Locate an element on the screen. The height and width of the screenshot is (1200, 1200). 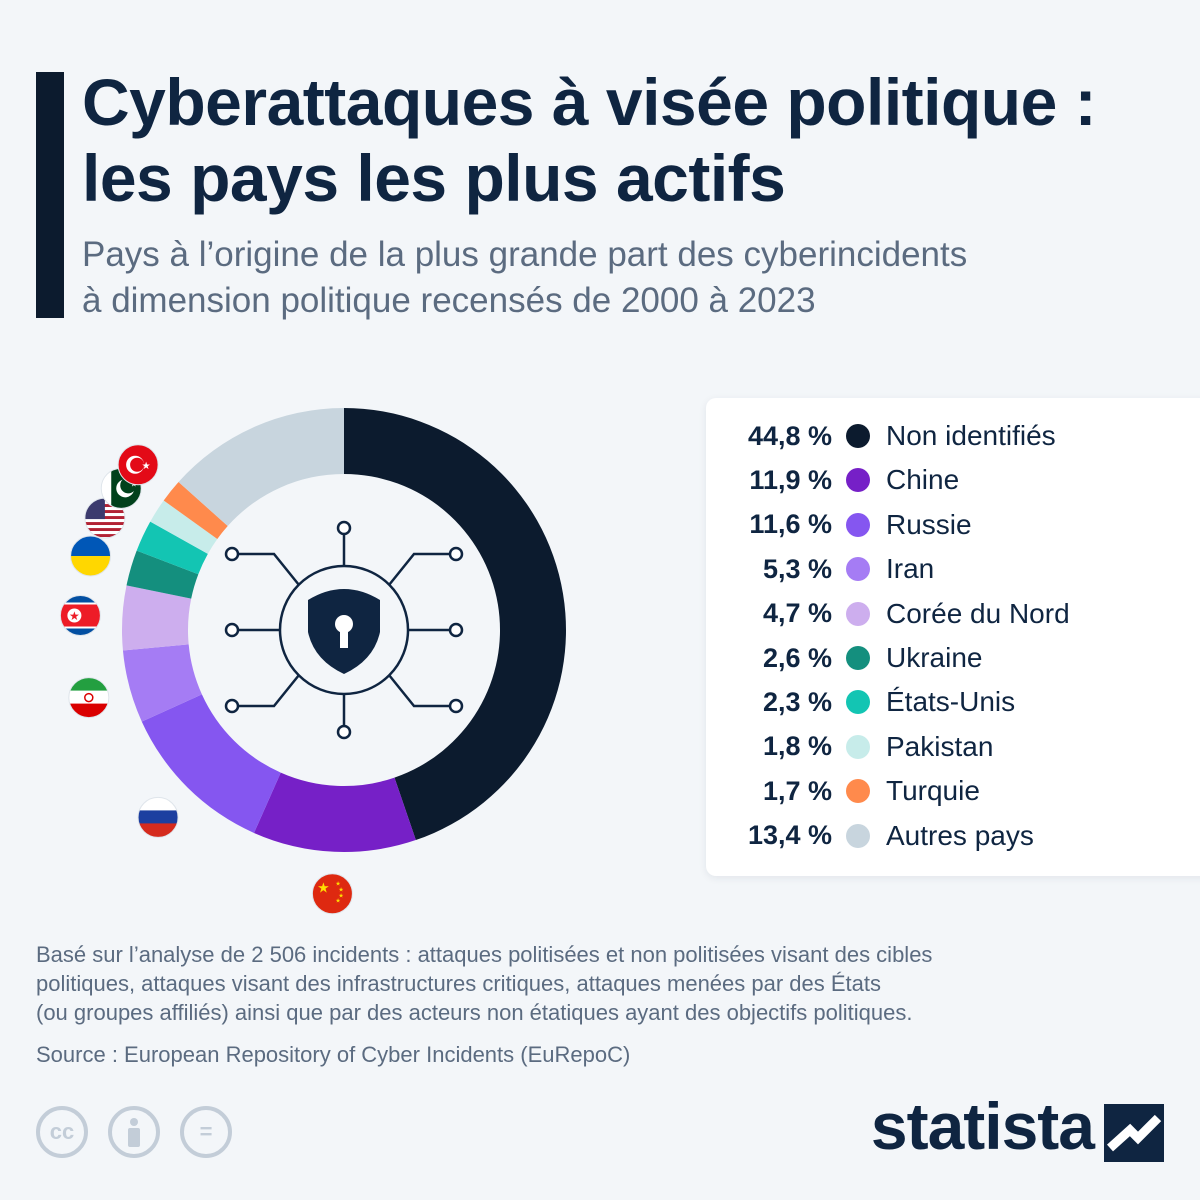
legend-label: Chine is located at coordinates (923, 480).